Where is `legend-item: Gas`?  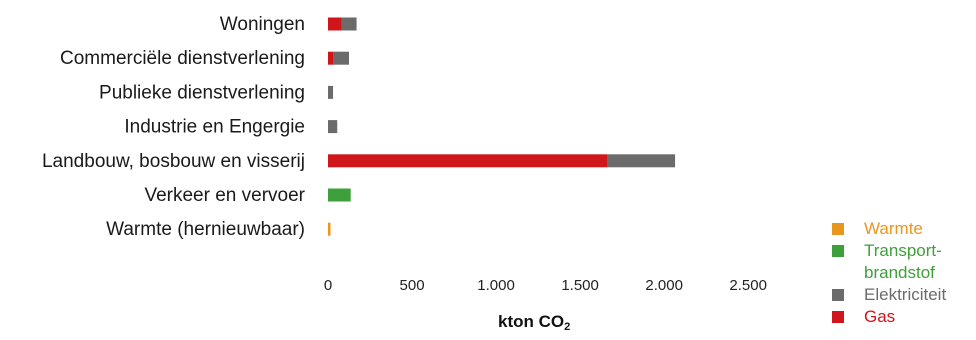 legend-item: Gas is located at coordinates (903, 317).